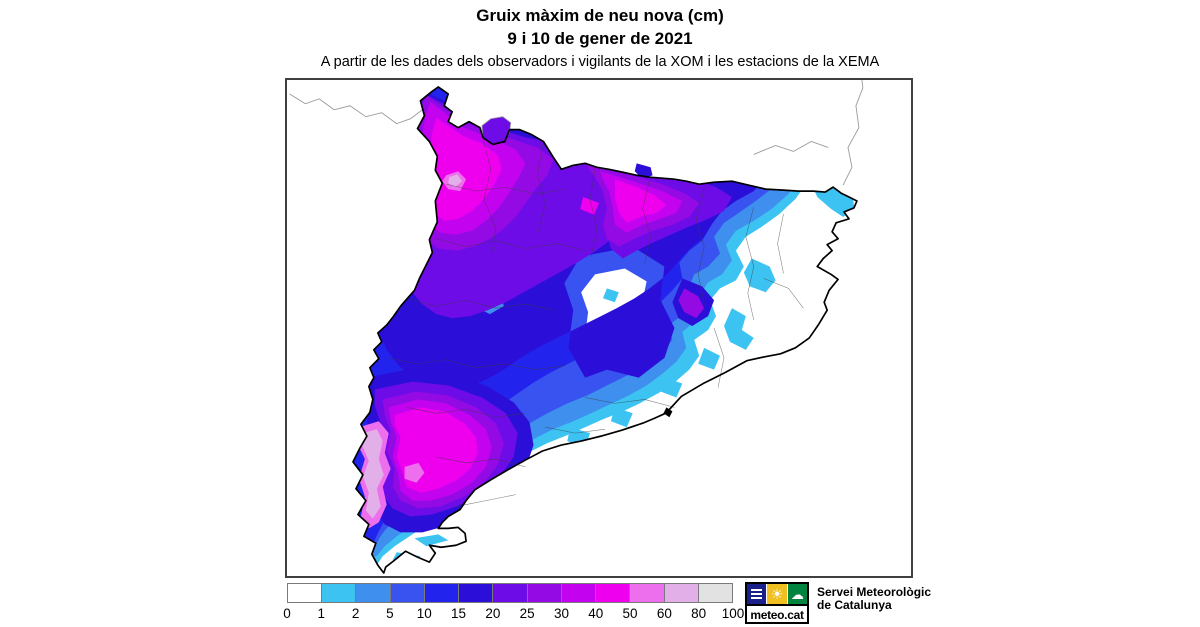 The height and width of the screenshot is (627, 1200). I want to click on page-date: 9 i 10 de gener de 2021, so click(600, 38).